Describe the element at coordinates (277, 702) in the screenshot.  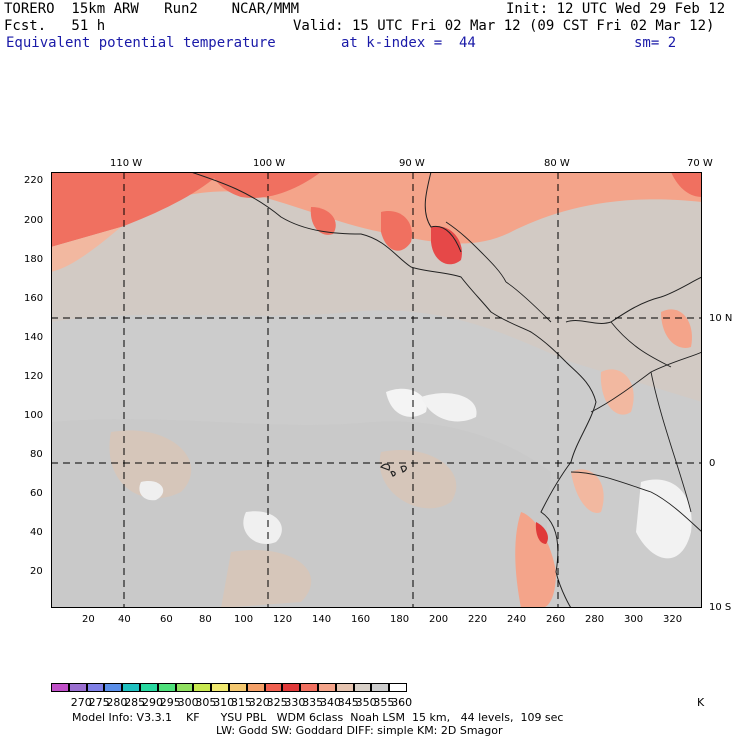
I see `colorbar-label: 325` at that location.